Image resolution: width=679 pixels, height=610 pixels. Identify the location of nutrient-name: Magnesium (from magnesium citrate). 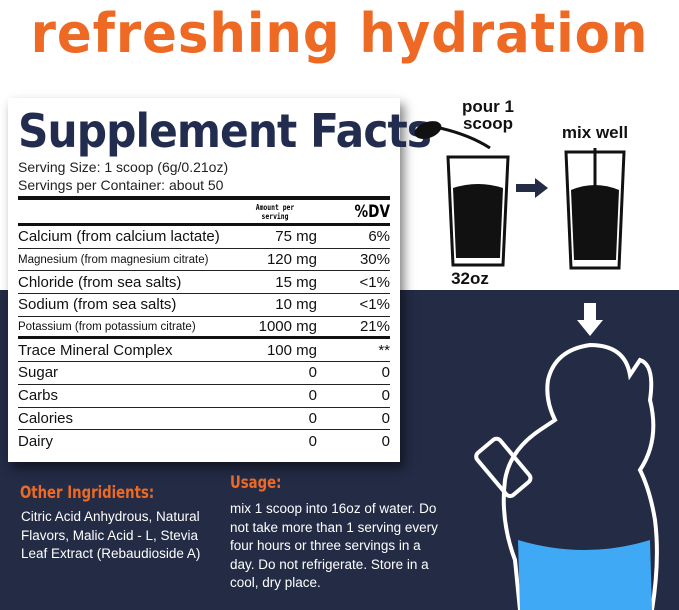
(113, 259).